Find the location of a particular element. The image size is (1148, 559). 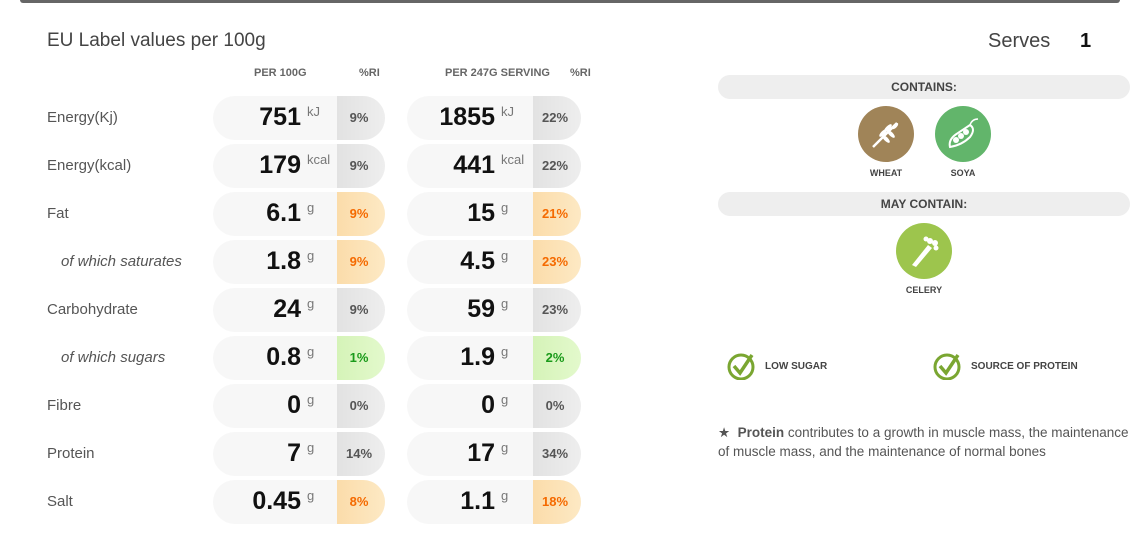

nutrient-label: Fibre is located at coordinates (64, 405).